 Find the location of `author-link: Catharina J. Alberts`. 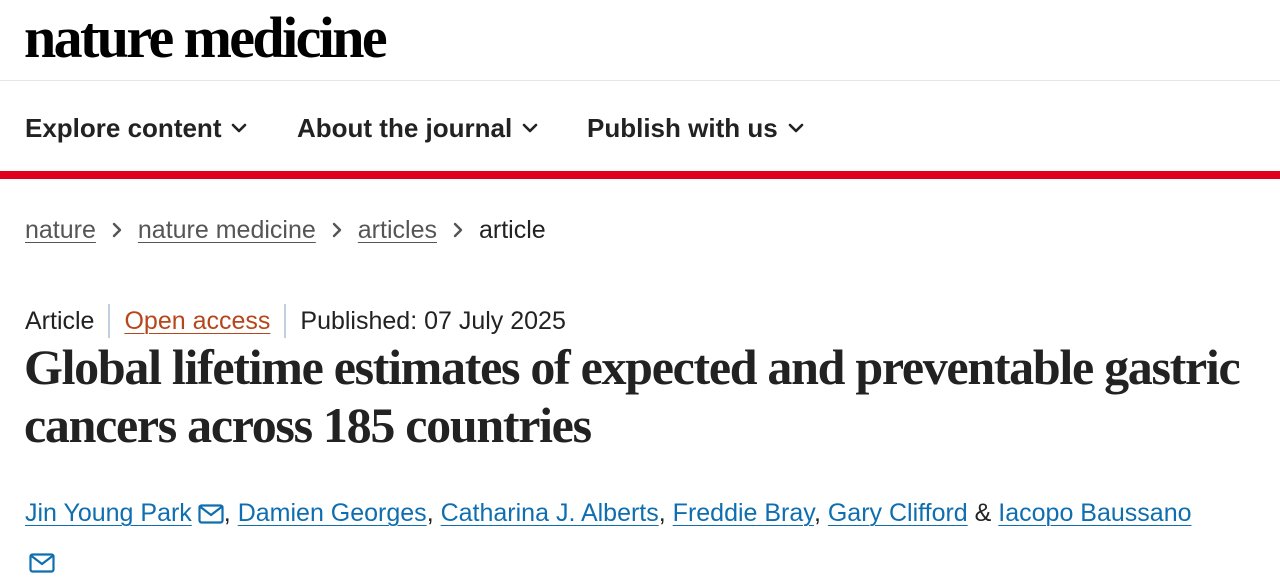

author-link: Catharina J. Alberts is located at coordinates (549, 513).